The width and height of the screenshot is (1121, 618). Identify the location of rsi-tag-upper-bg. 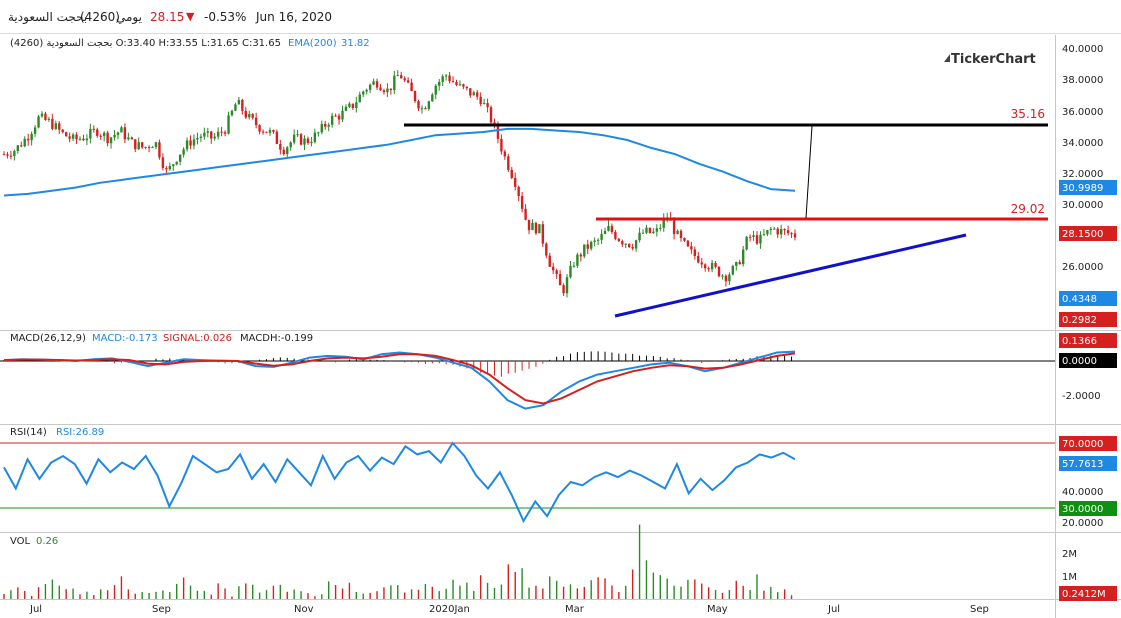
(1088, 443).